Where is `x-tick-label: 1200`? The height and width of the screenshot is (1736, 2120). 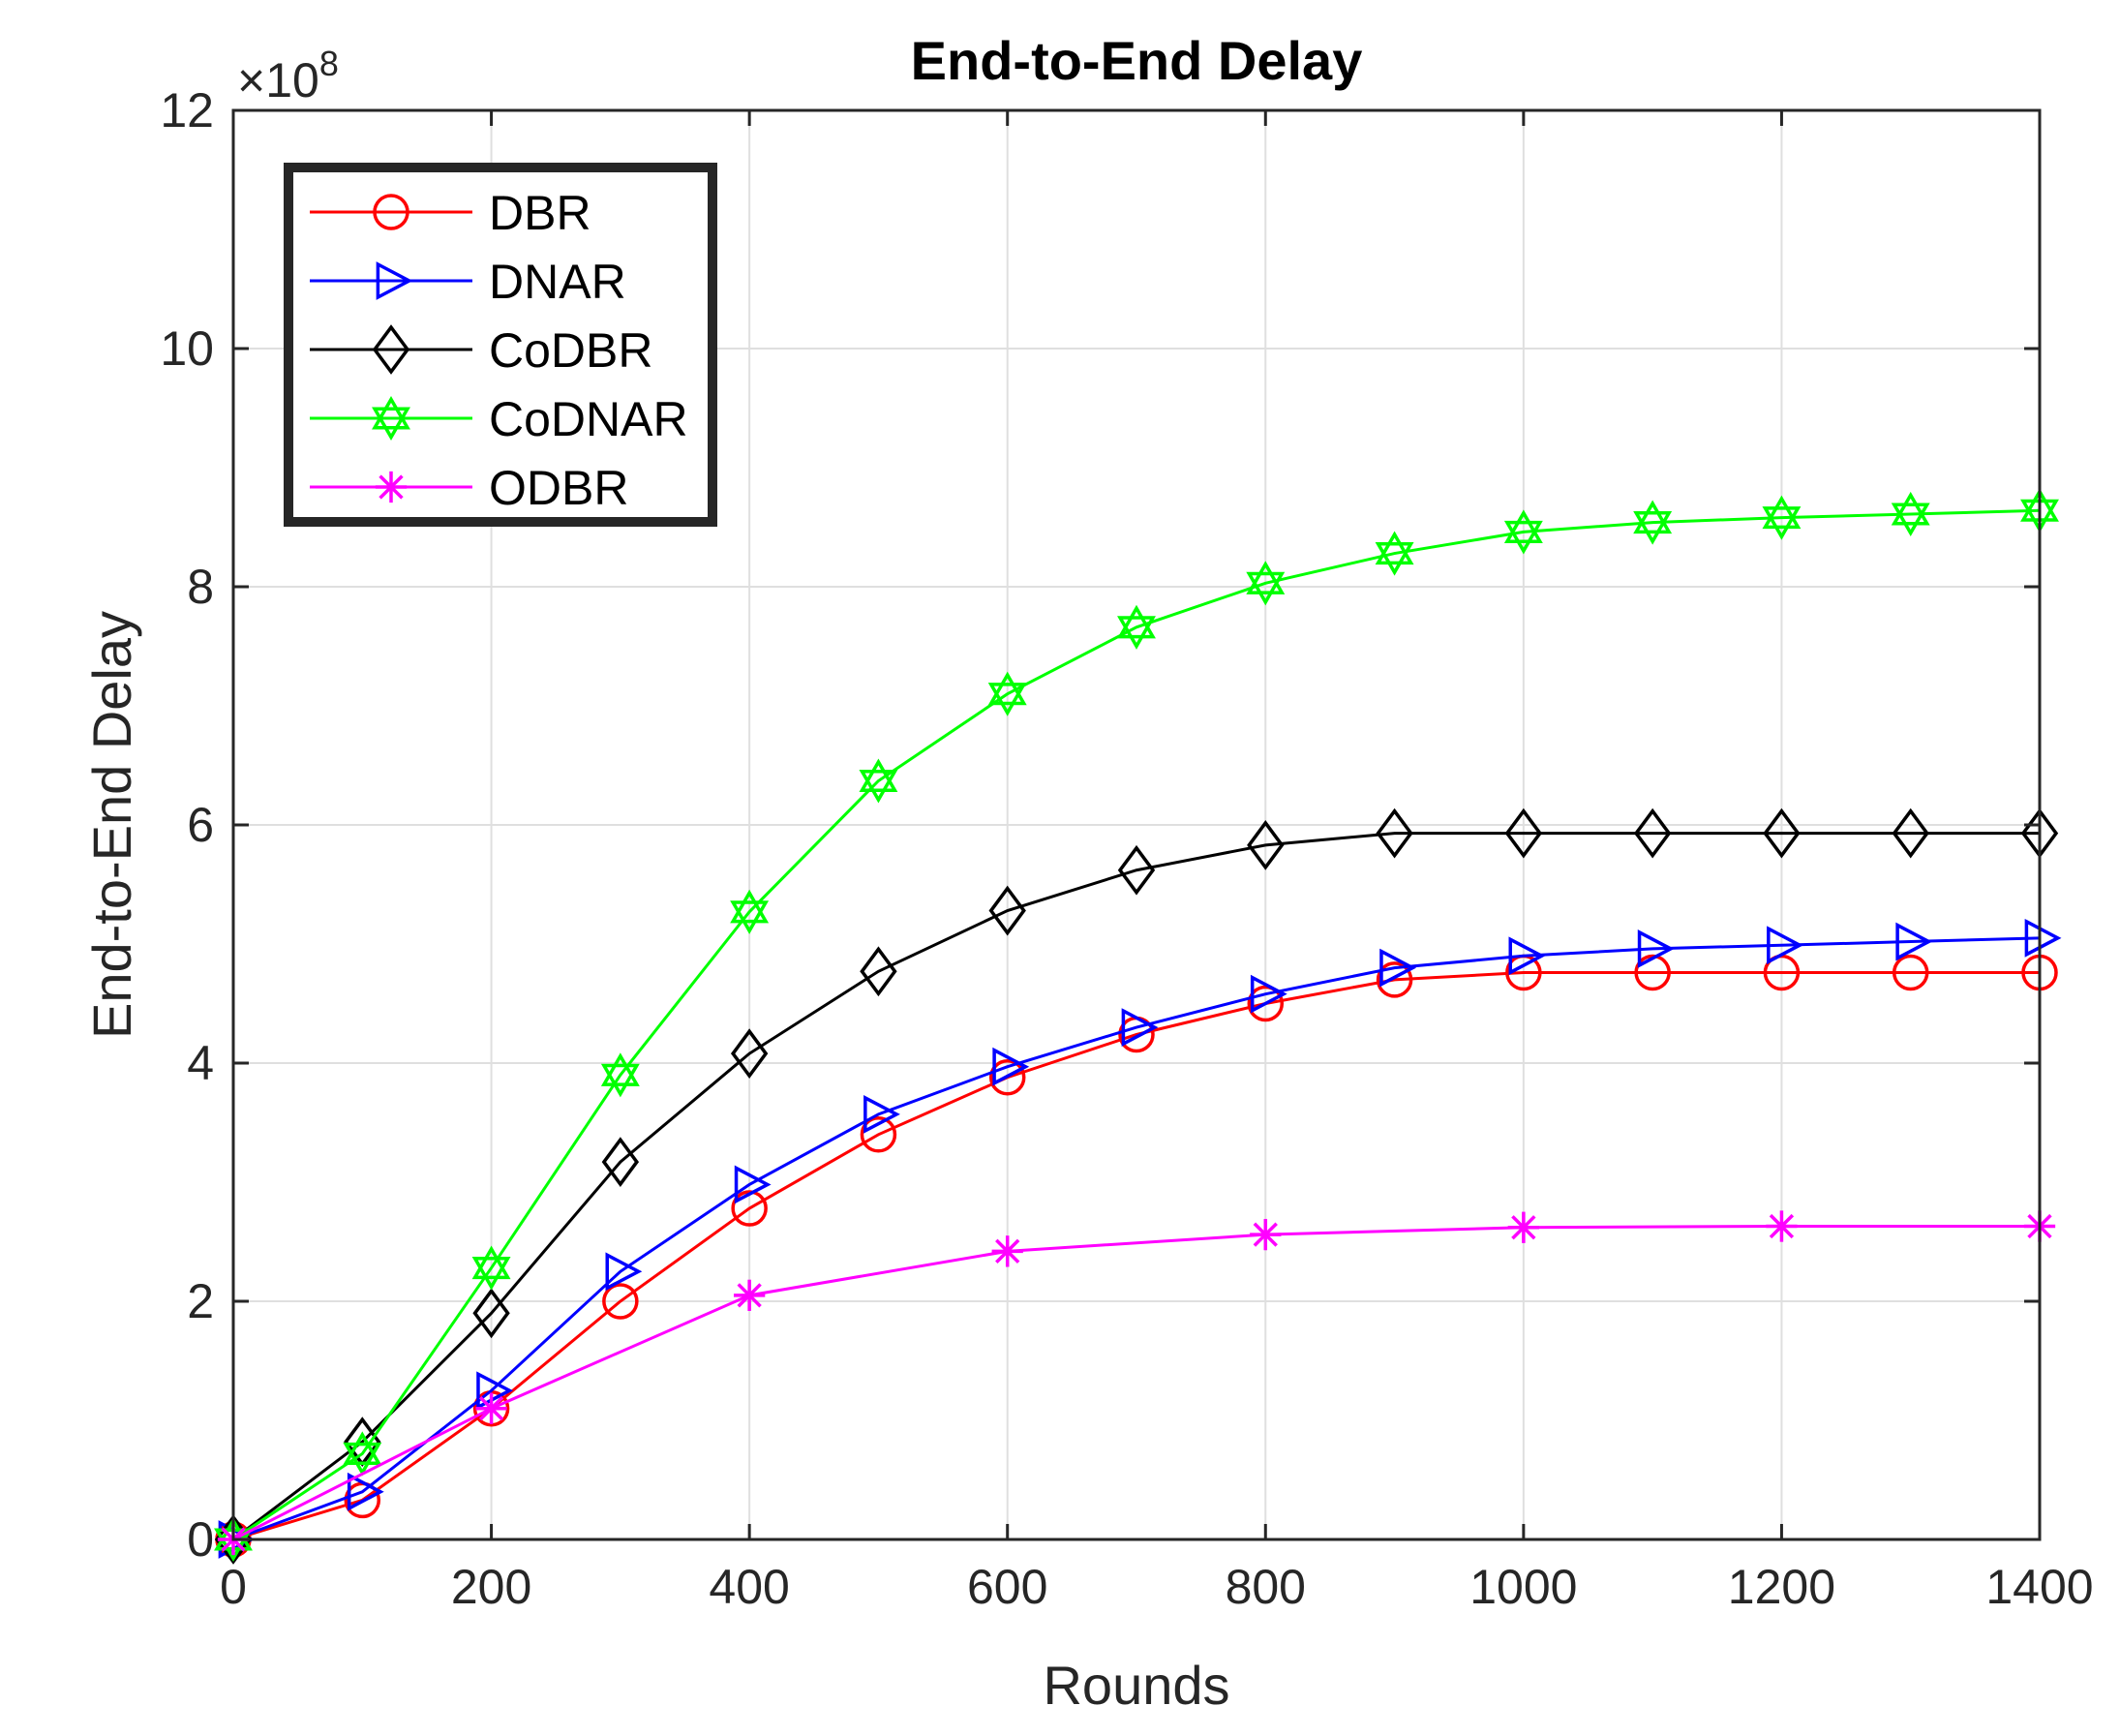 x-tick-label: 1200 is located at coordinates (1781, 1587).